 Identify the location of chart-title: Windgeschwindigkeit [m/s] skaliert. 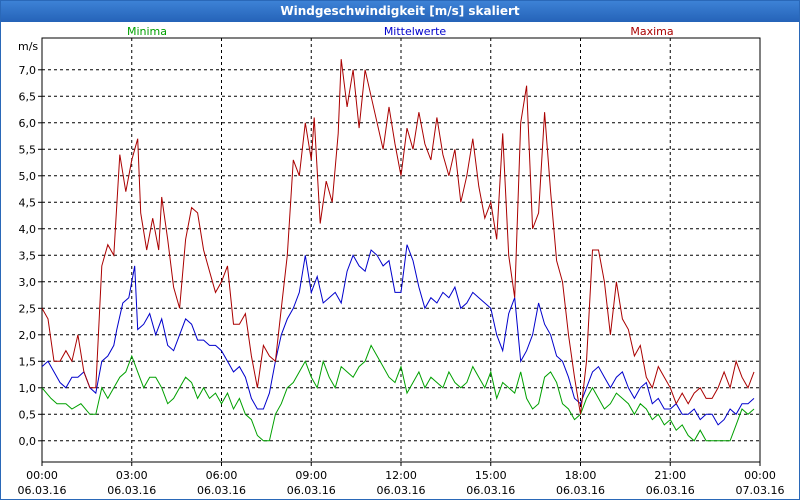
(400, 11).